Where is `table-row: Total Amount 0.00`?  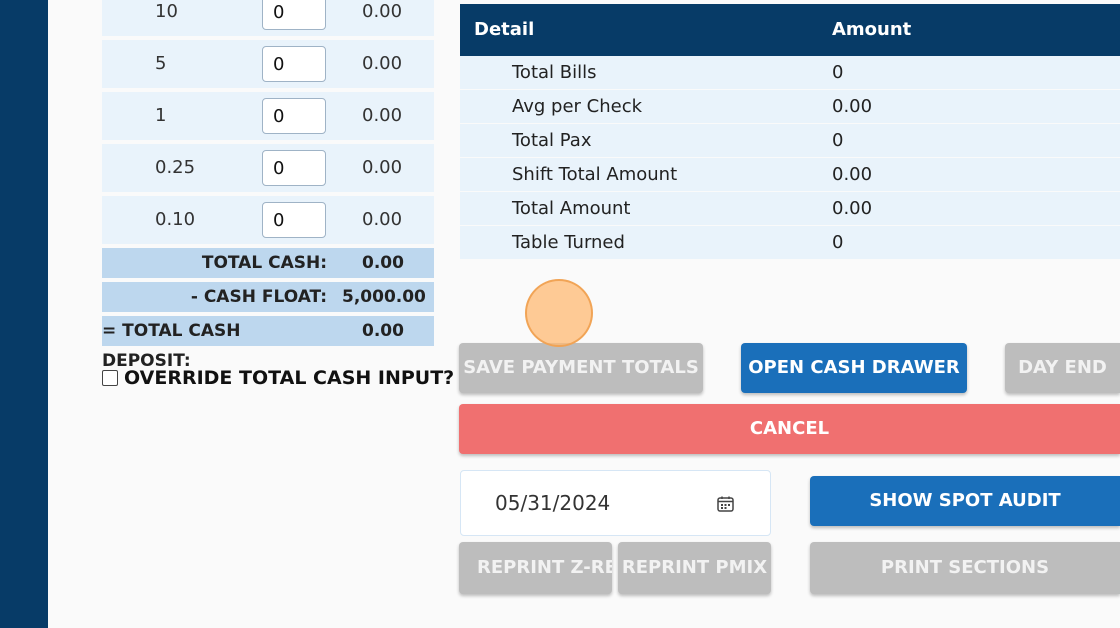
table-row: Total Amount 0.00 is located at coordinates (790, 209).